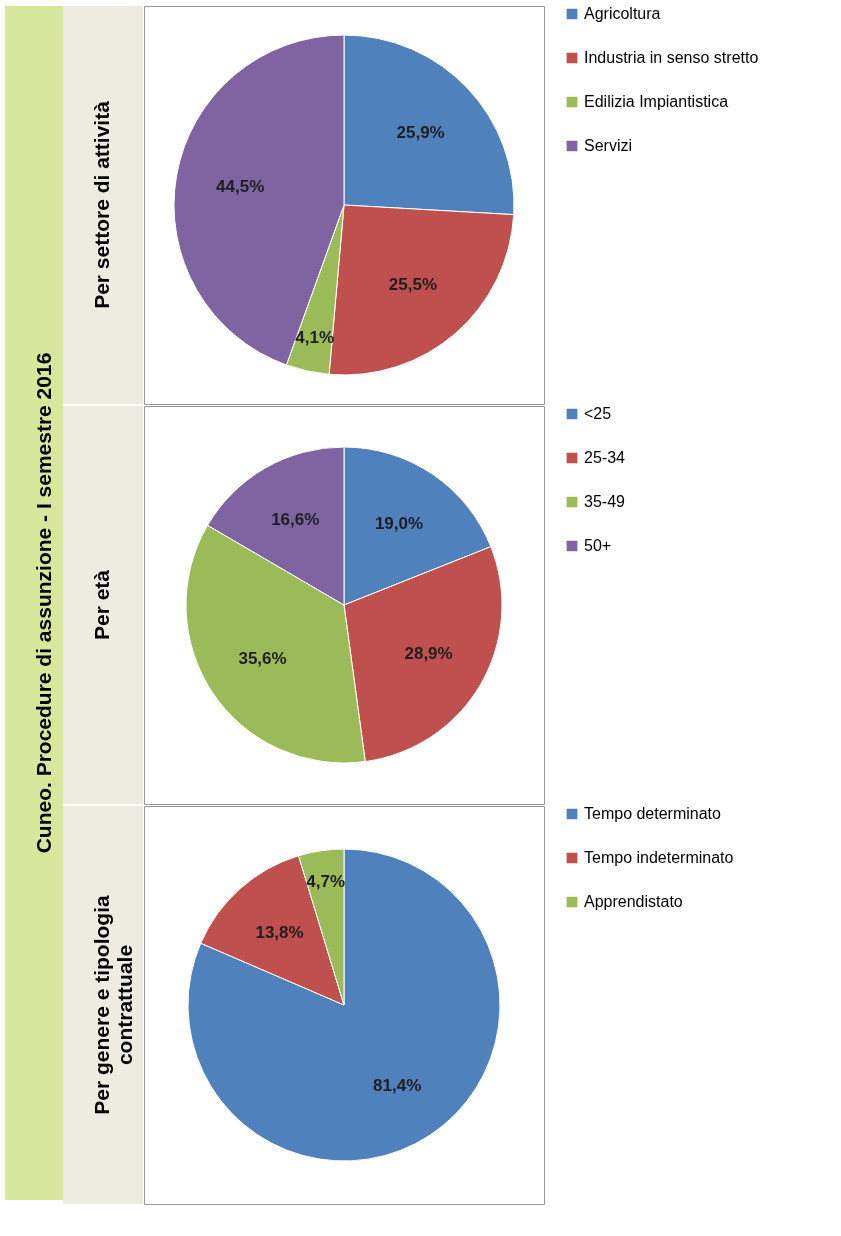  Describe the element at coordinates (598, 545) in the screenshot. I see `legend-label: 50+` at that location.